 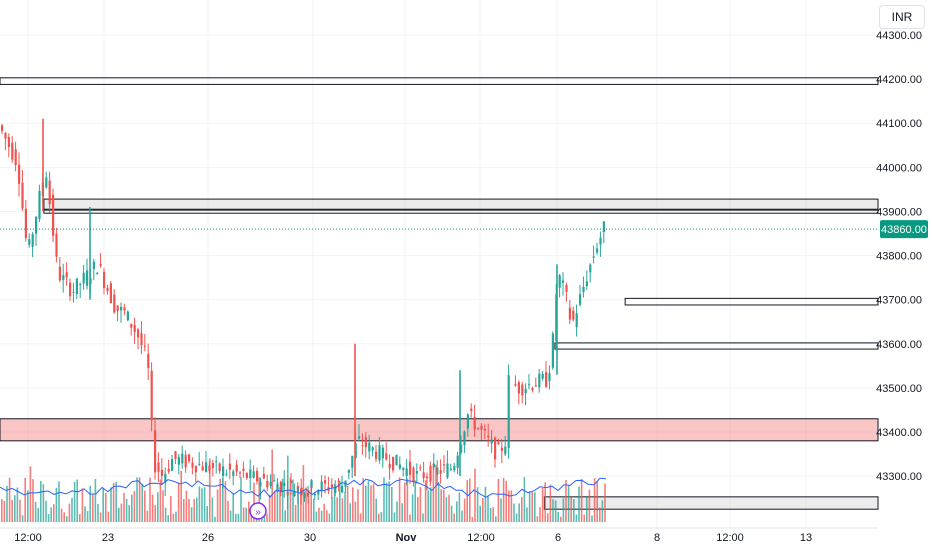 What do you see at coordinates (481, 538) in the screenshot?
I see `time-tick-label: 12:00` at bounding box center [481, 538].